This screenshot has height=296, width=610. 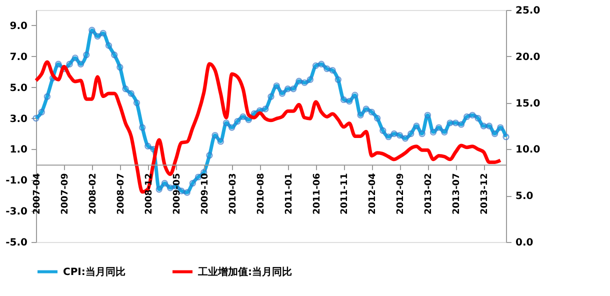 What do you see at coordinates (19, 88) in the screenshot?
I see `y-tick-label: 5.0` at bounding box center [19, 88].